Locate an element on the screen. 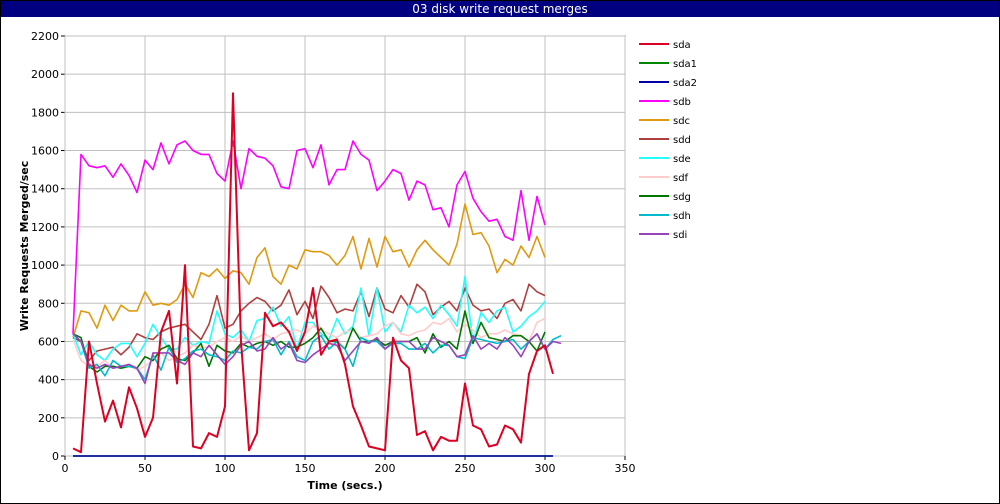 The height and width of the screenshot is (504, 1000). legend-label: sda2 is located at coordinates (685, 83).